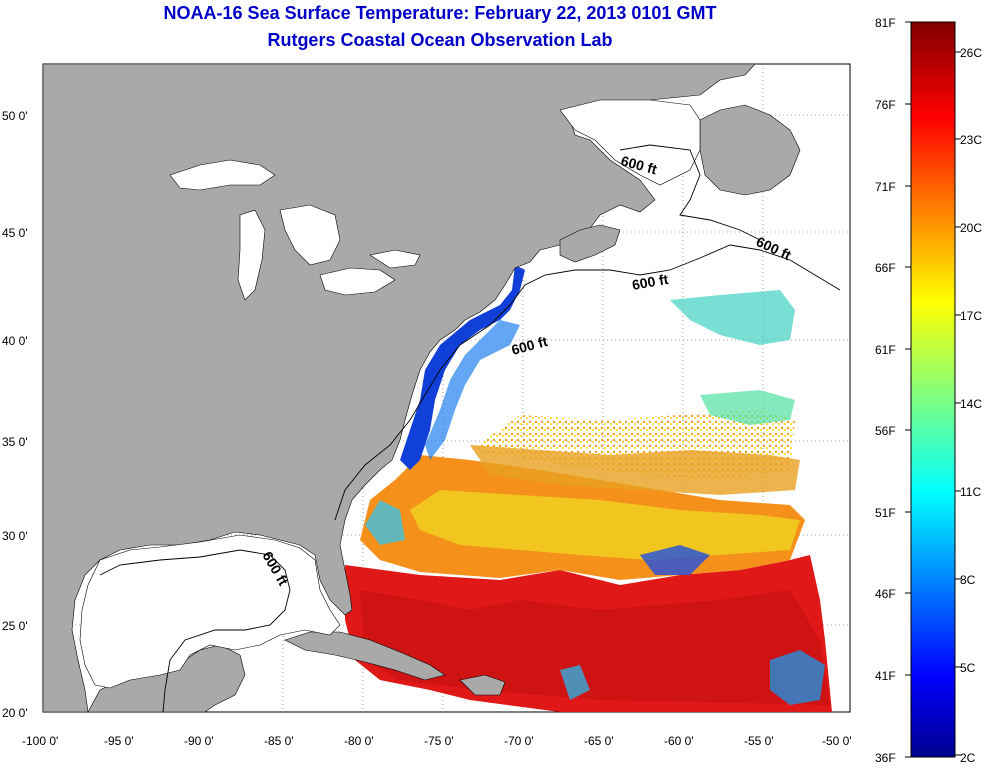  What do you see at coordinates (365, 656) in the screenshot?
I see `cuba-land` at bounding box center [365, 656].